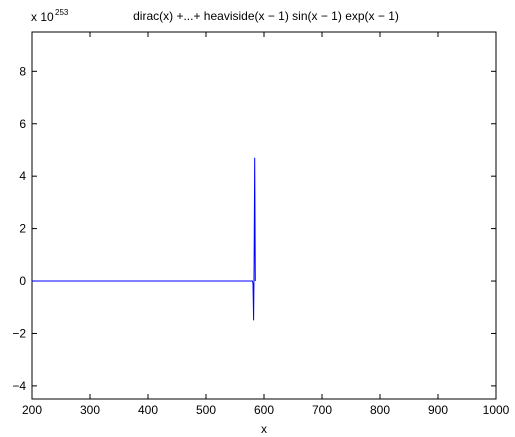 The height and width of the screenshot is (437, 515). I want to click on x-tick-label: 800, so click(380, 410).